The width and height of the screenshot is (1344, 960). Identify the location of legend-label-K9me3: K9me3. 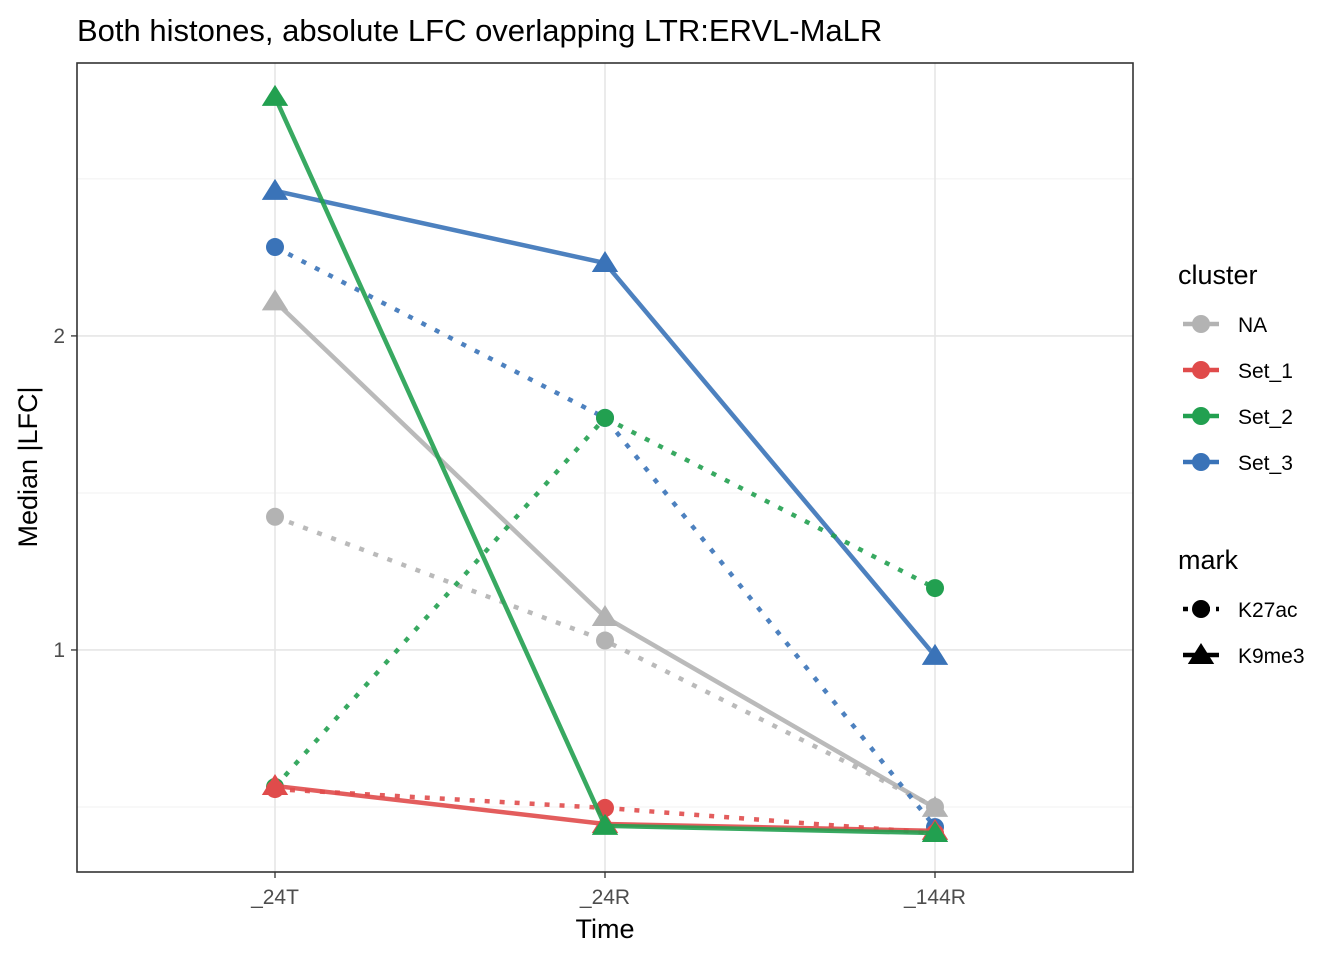
(1271, 656).